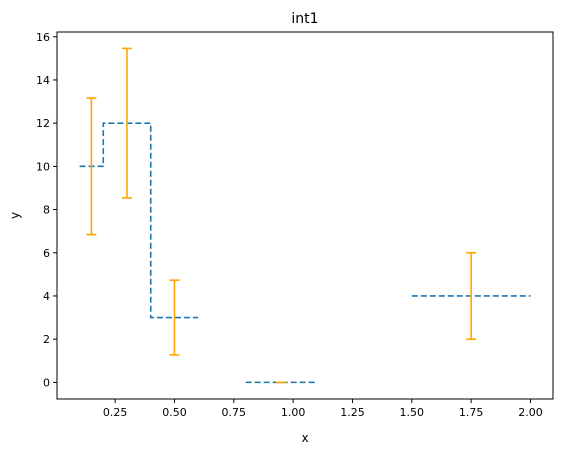 Image resolution: width=563 pixels, height=459 pixels. I want to click on y-tick-label: 8, so click(46, 210).